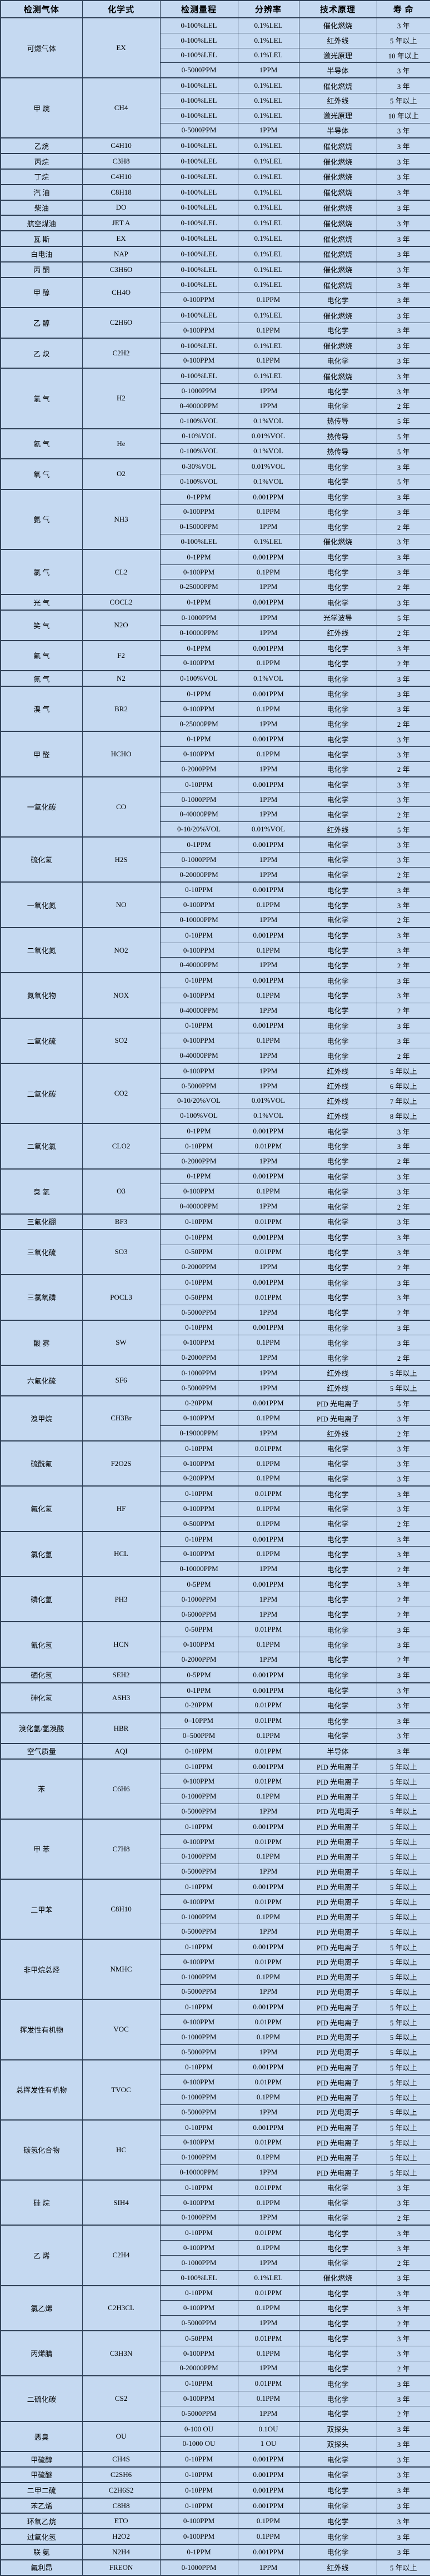 The width and height of the screenshot is (430, 2576). I want to click on gas-name-cell: 苯, so click(41, 1789).